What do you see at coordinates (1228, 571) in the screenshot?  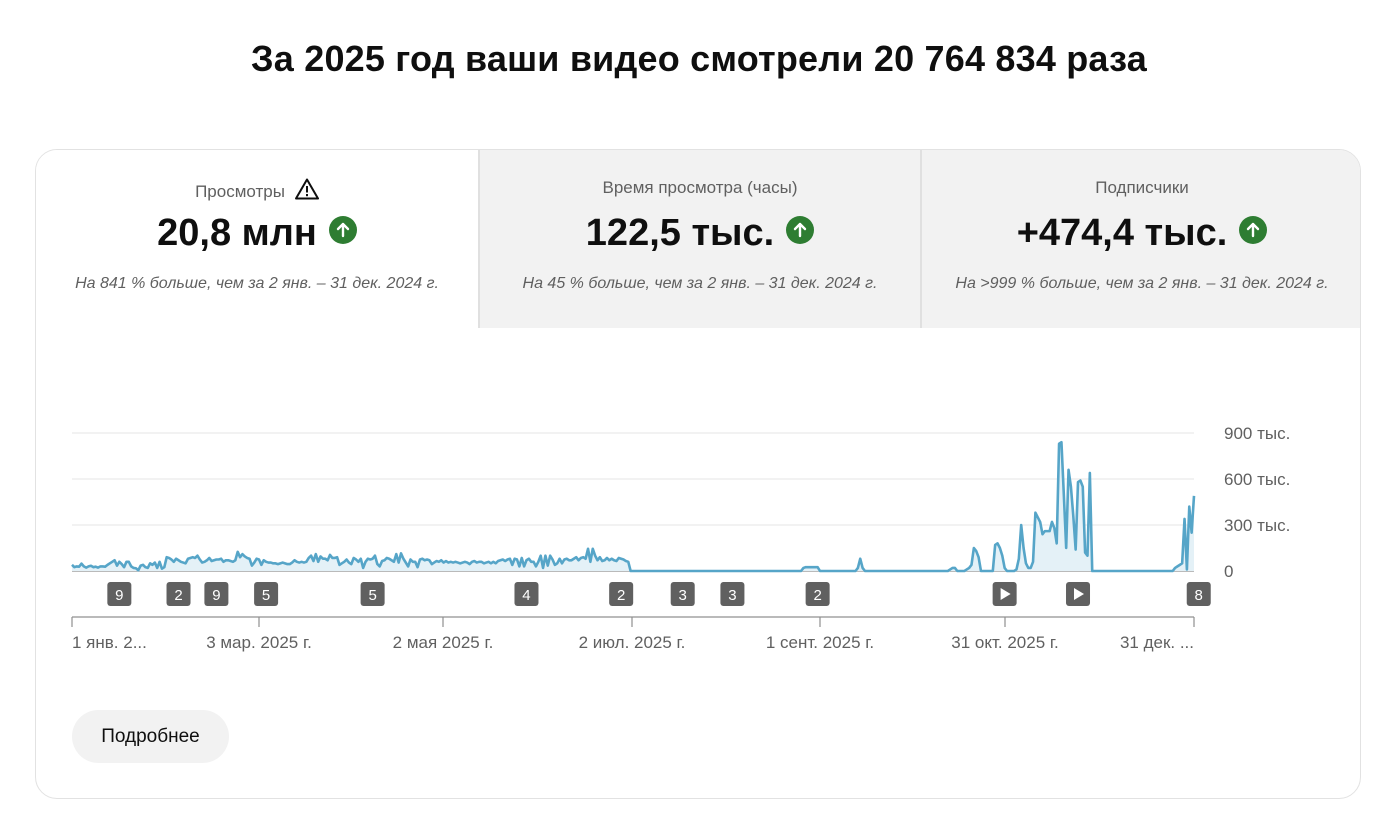 I see `y-tick-label: 0` at bounding box center [1228, 571].